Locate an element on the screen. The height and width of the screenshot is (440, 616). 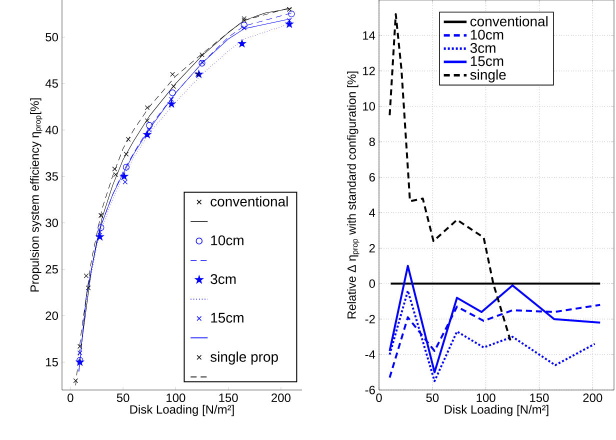
y-tick-label: 14 is located at coordinates (369, 35).